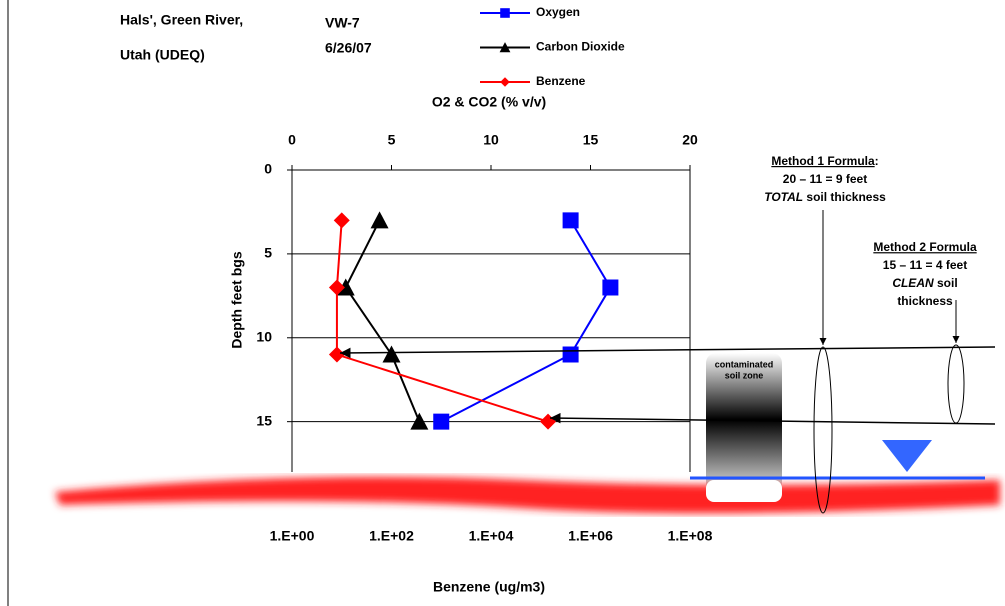 This screenshot has height=606, width=1005. Describe the element at coordinates (925, 301) in the screenshot. I see `annotation: thickness` at that location.